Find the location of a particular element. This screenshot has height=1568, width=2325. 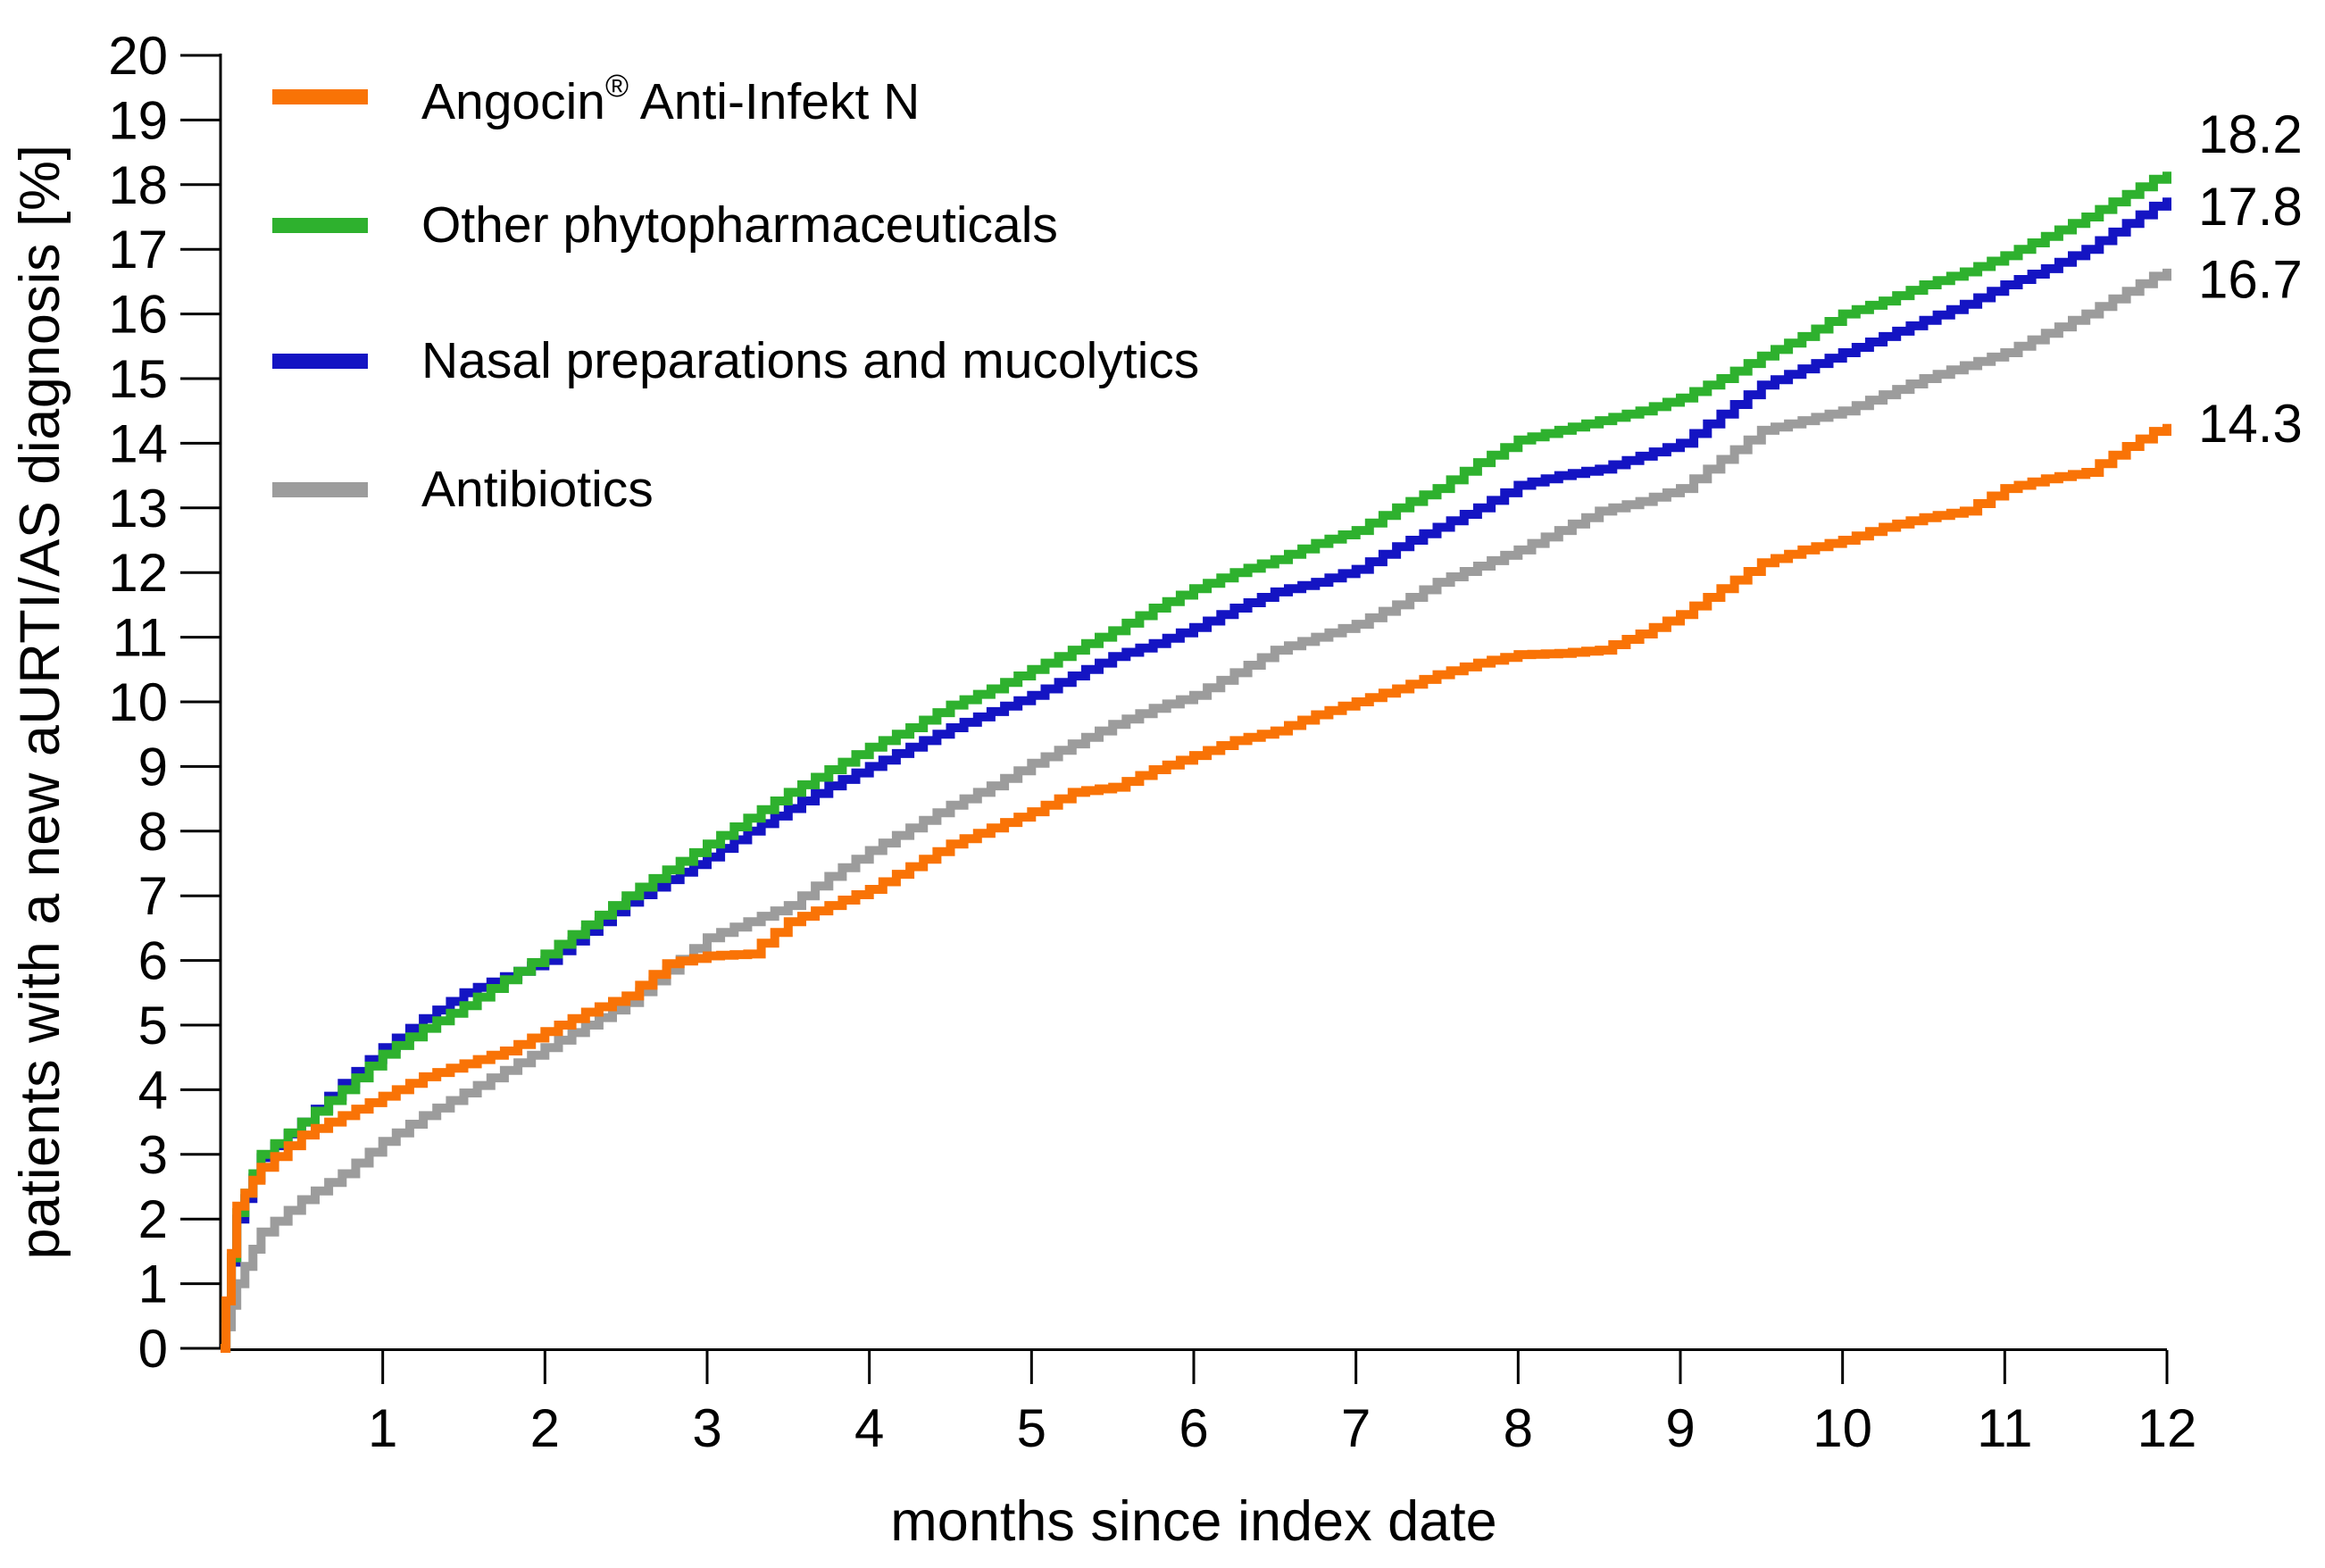

legend-item-nasal-preparations: Nasal preparations and mucolytics is located at coordinates (736, 361).